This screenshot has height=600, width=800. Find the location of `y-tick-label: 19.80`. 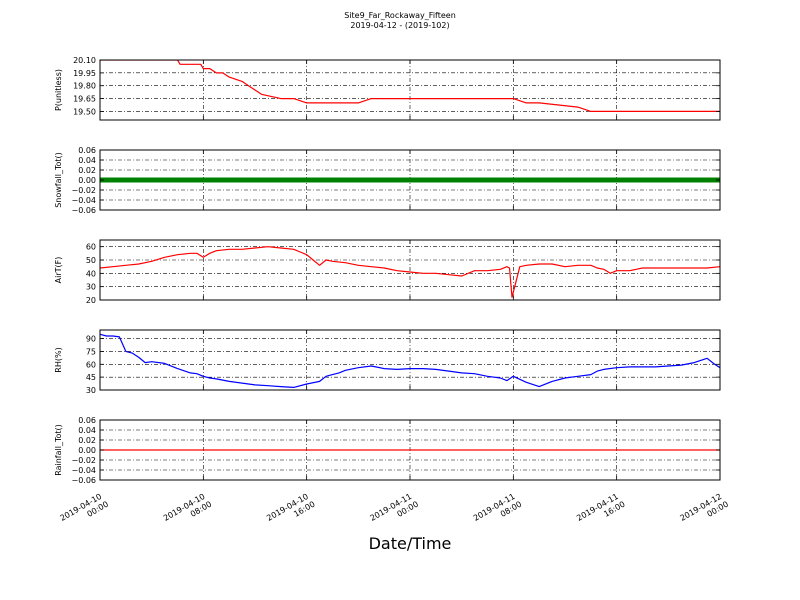

y-tick-label: 19.80 is located at coordinates (84, 86).